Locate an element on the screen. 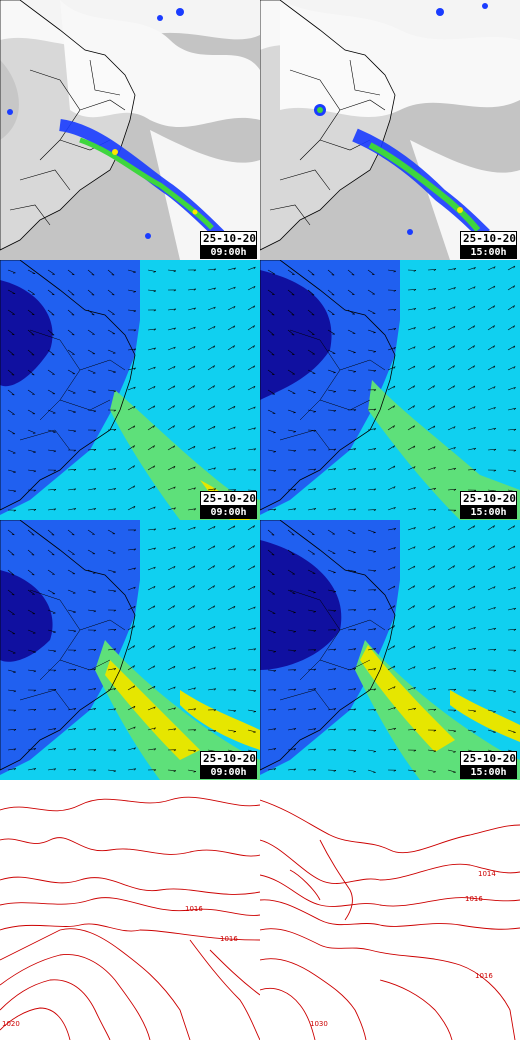 The height and width of the screenshot is (1040, 520). wind-panel-low-1500: 25-10-20 15:00h is located at coordinates (390, 390).